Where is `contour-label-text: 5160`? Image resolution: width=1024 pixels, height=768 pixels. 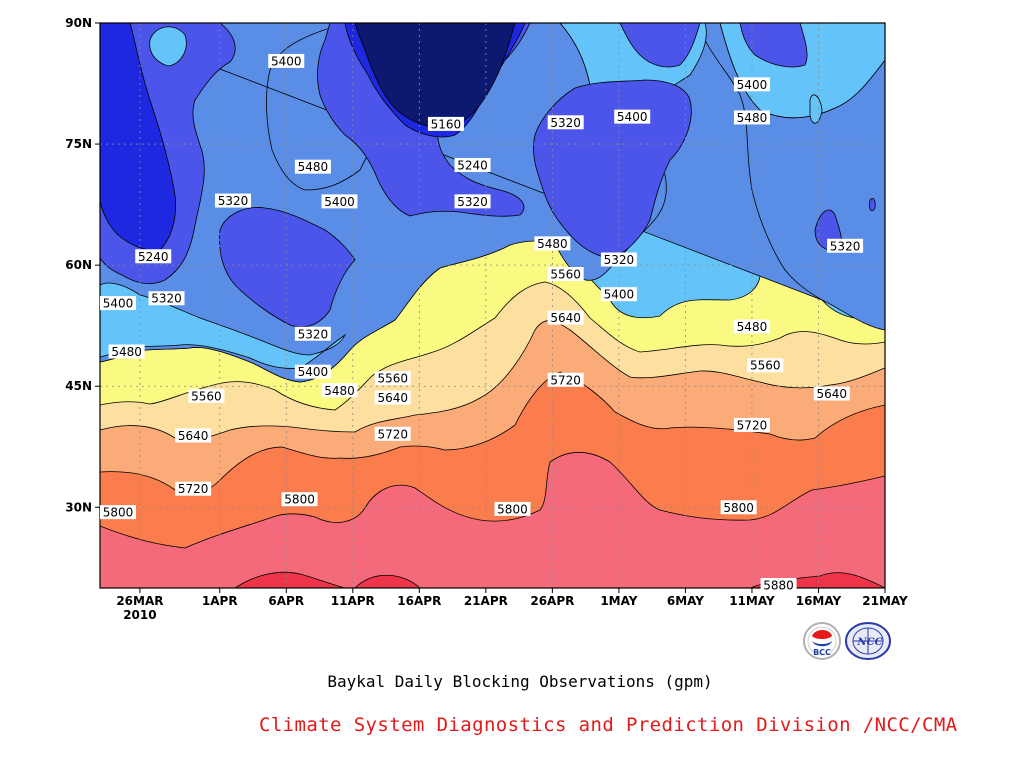 contour-label-text: 5160 is located at coordinates (446, 124).